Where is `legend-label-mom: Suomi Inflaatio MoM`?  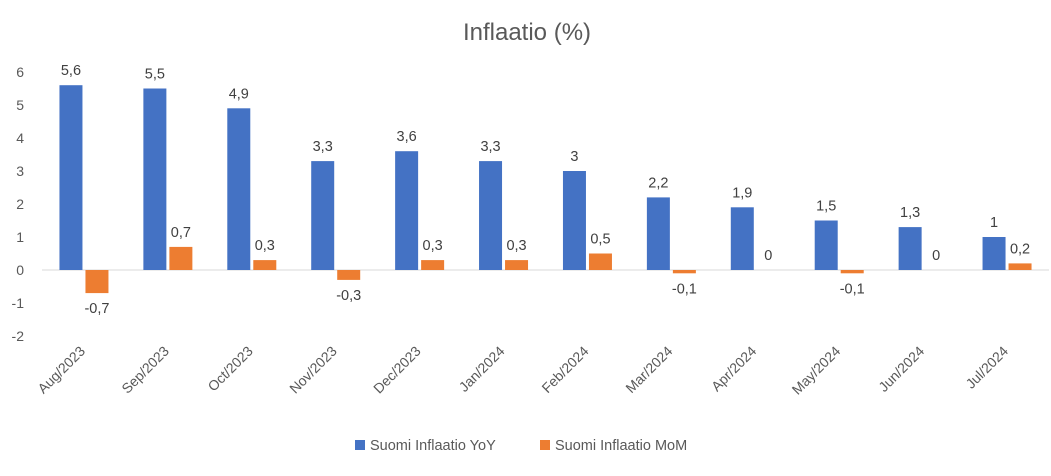 legend-label-mom: Suomi Inflaatio MoM is located at coordinates (621, 446).